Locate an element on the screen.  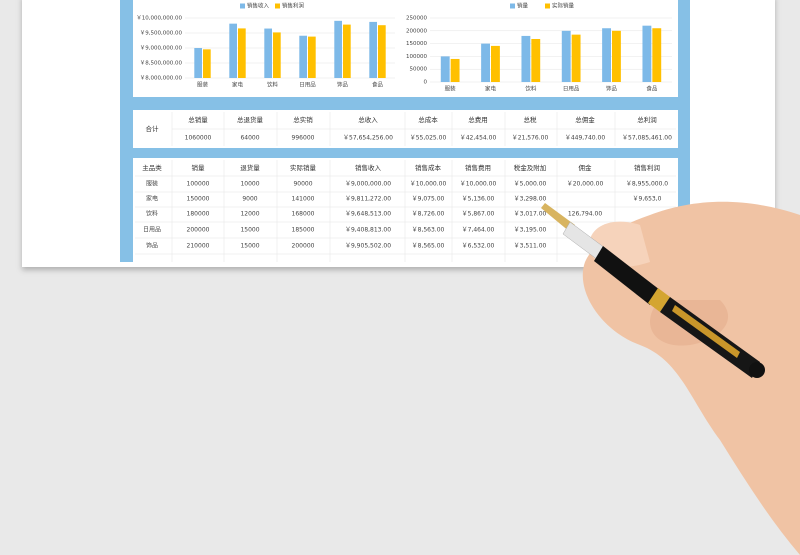
y-tick-label: 200000 is located at coordinates (416, 31).